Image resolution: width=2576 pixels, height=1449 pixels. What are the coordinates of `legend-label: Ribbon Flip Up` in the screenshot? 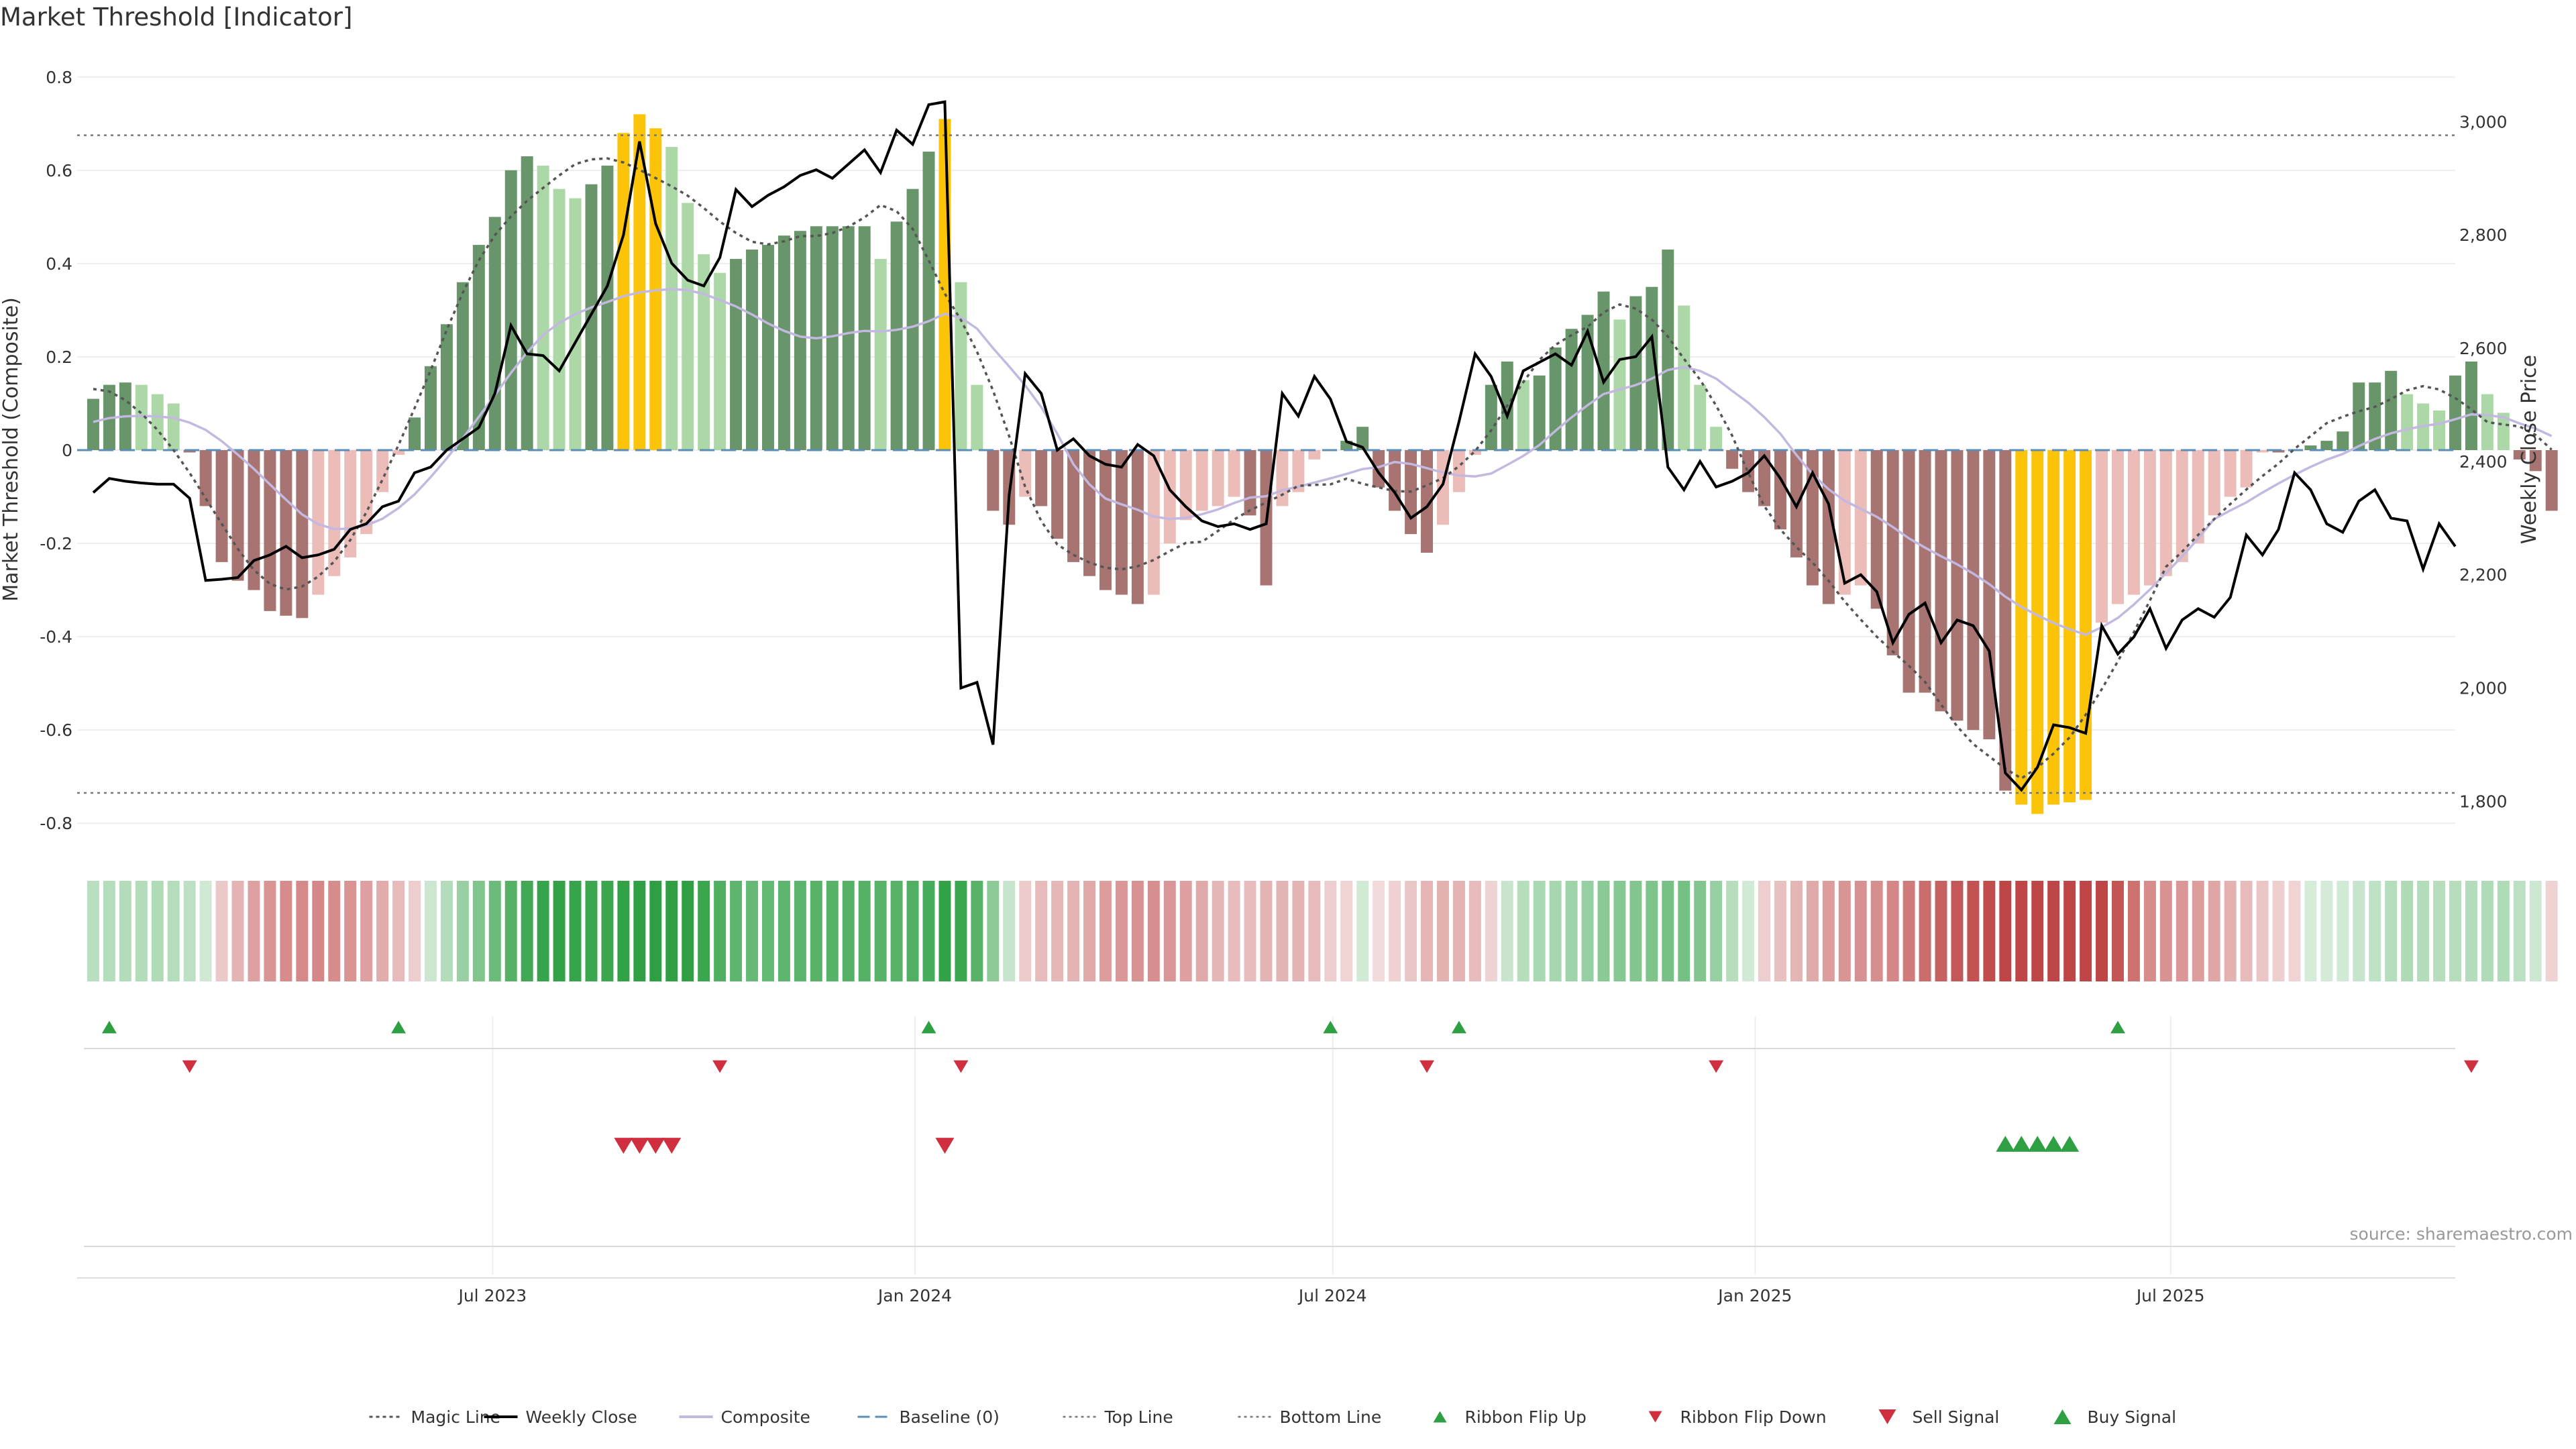 It's located at (1526, 1417).